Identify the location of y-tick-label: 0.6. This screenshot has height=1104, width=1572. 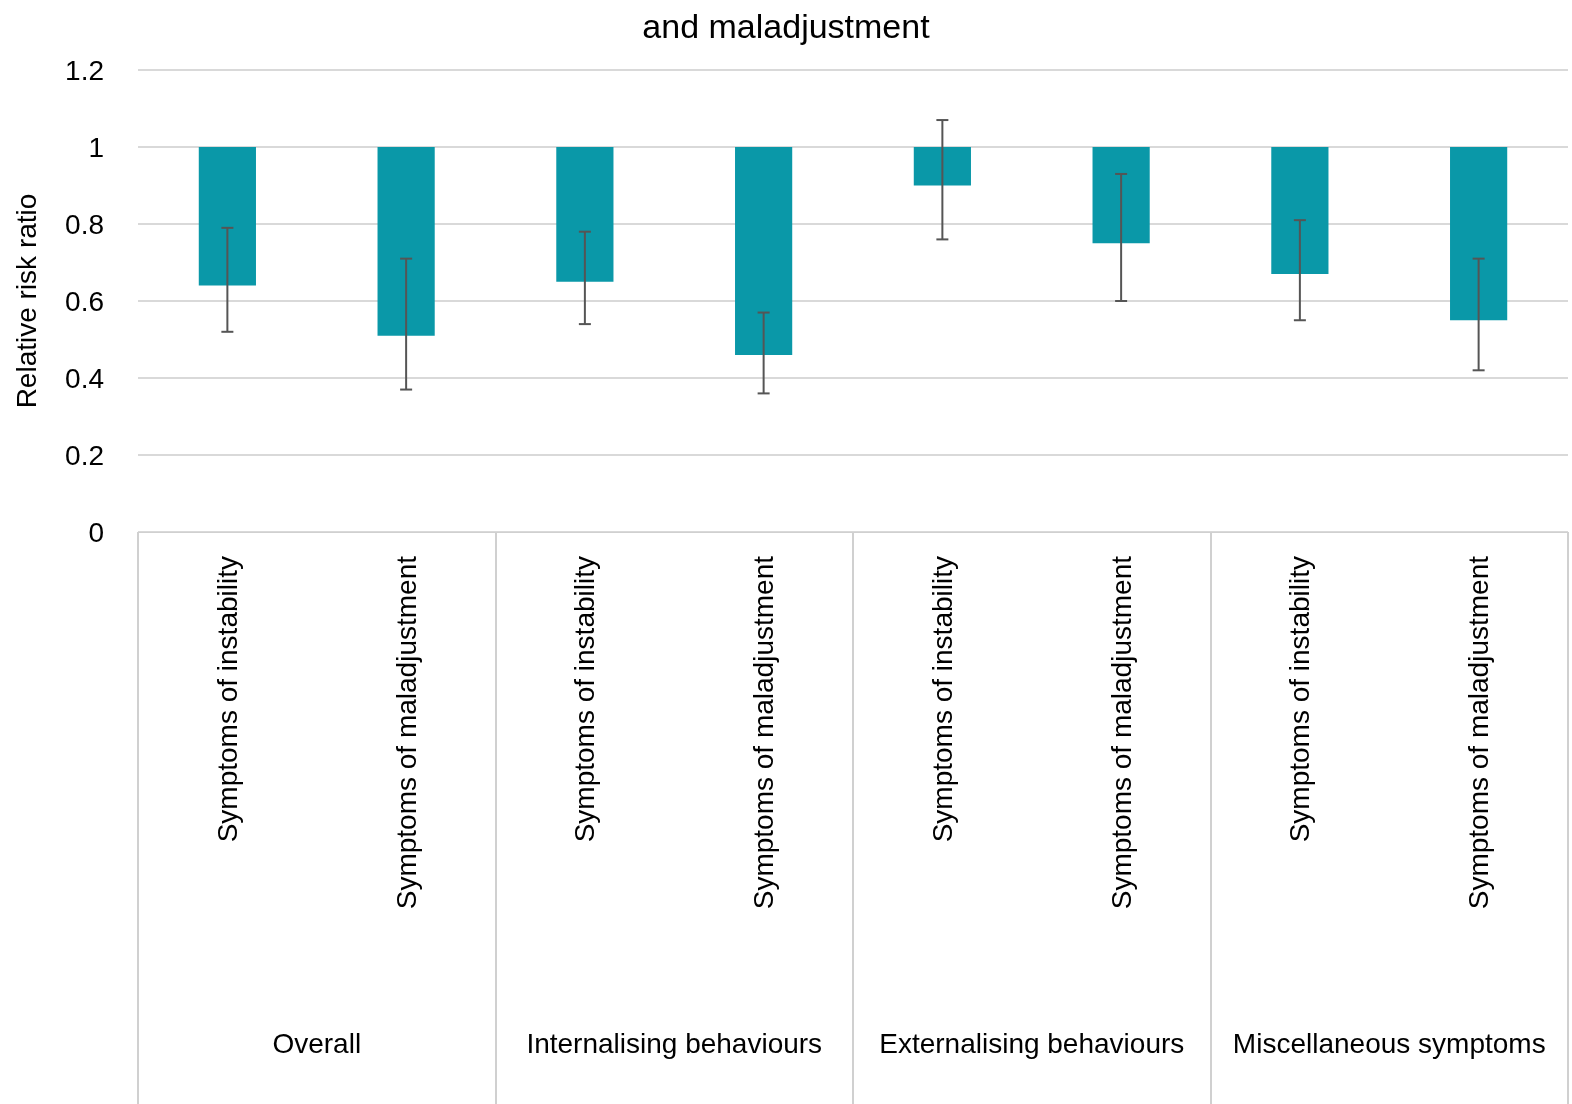
(84, 301).